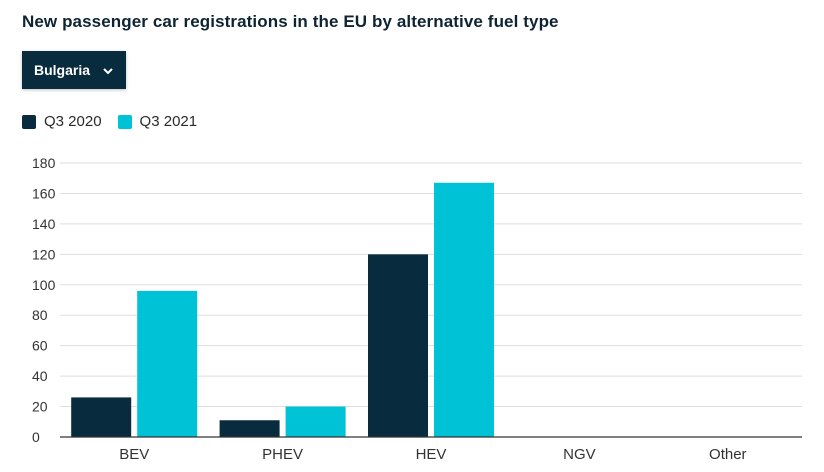  I want to click on x-tick-label: Other, so click(728, 454).